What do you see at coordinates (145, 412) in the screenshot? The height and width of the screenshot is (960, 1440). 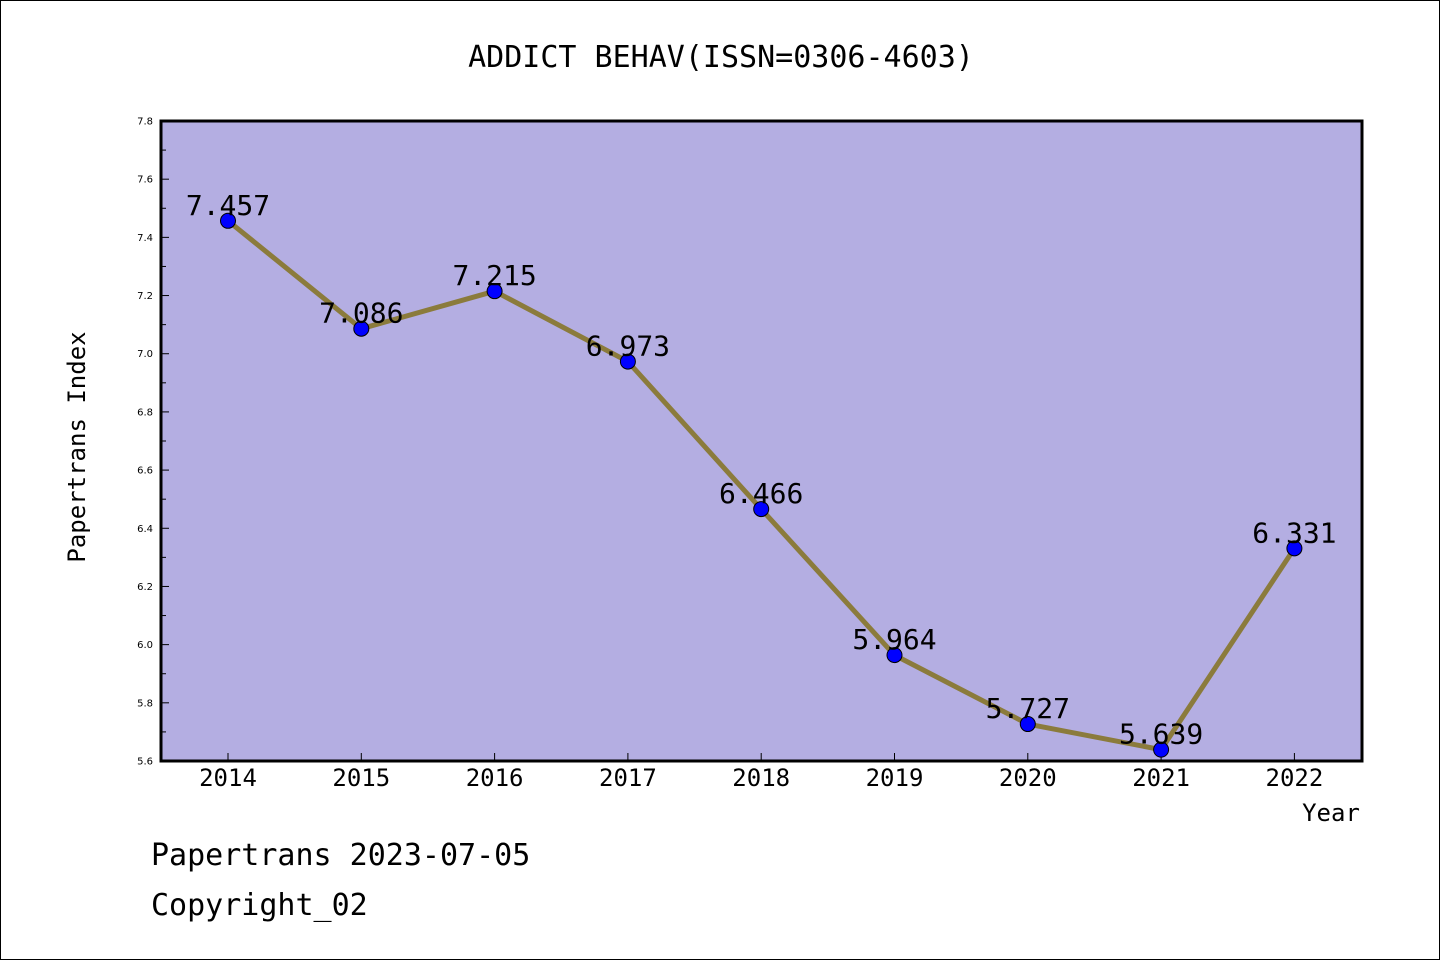 I see `y-tick-label: 6.8` at bounding box center [145, 412].